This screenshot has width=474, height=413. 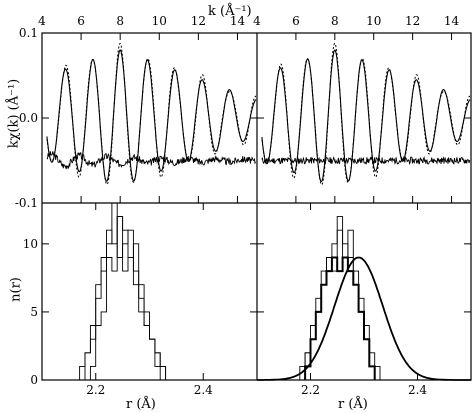 I want to click on y-tick-label: 5, so click(x=34, y=312).